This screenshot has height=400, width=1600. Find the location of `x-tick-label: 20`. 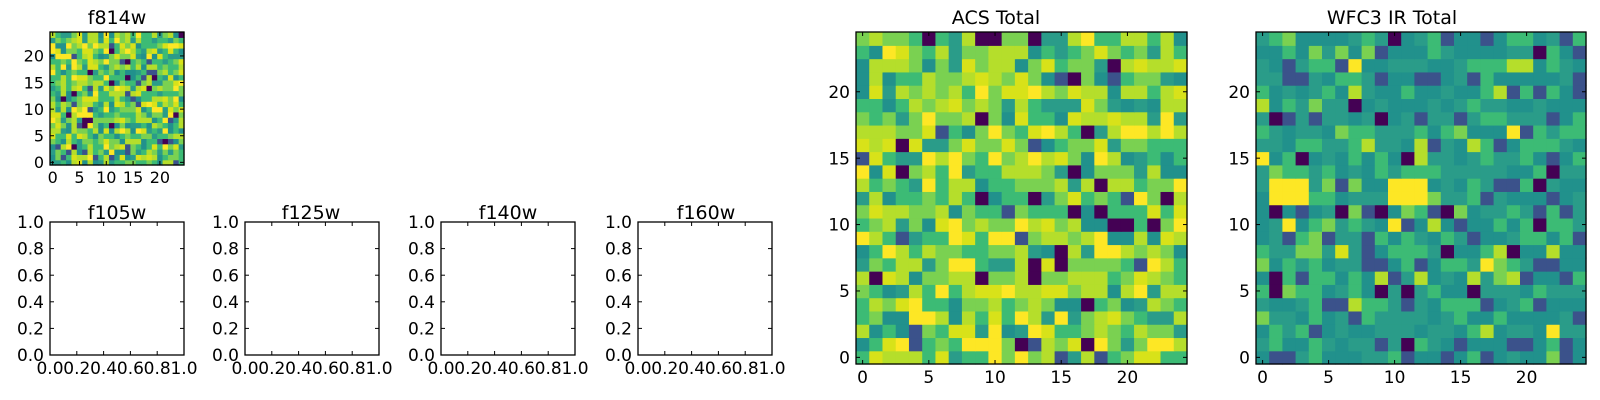

x-tick-label: 20 is located at coordinates (1527, 378).